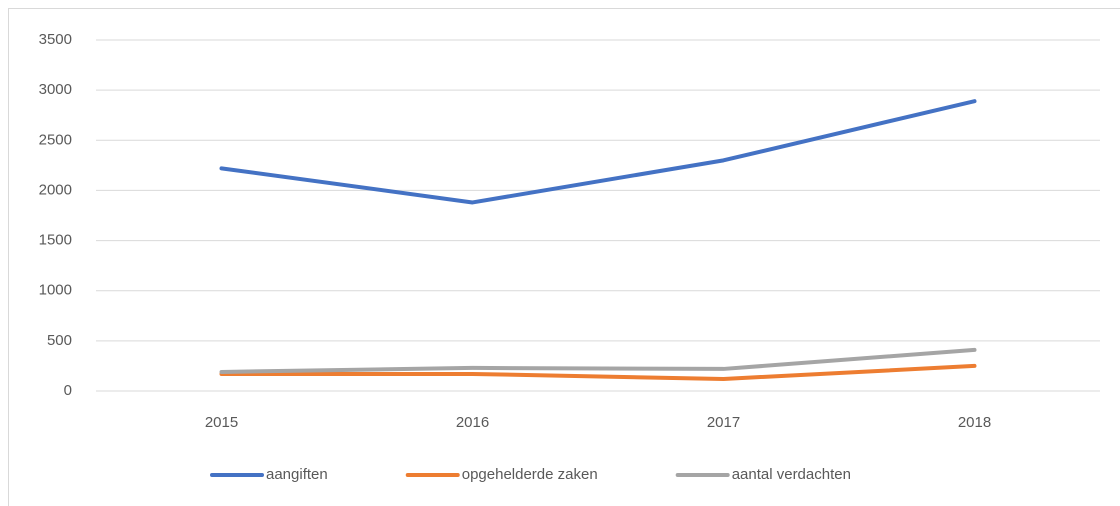 Image resolution: width=1120 pixels, height=506 pixels. Describe the element at coordinates (55, 39) in the screenshot. I see `y-tick-label: 3500` at that location.